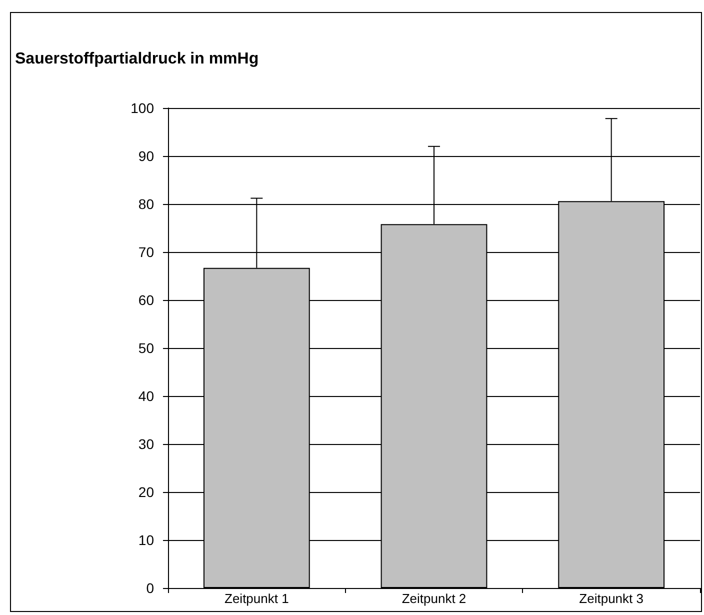  I want to click on chart-title: Sauerstoffpartialdruck in mmHg, so click(137, 59).